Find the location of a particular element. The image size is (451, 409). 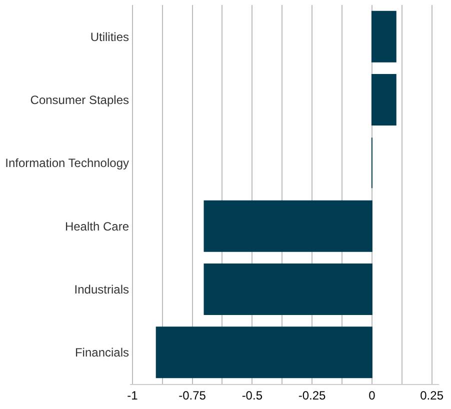

y-tick-label: Consumer Staples is located at coordinates (79, 99).